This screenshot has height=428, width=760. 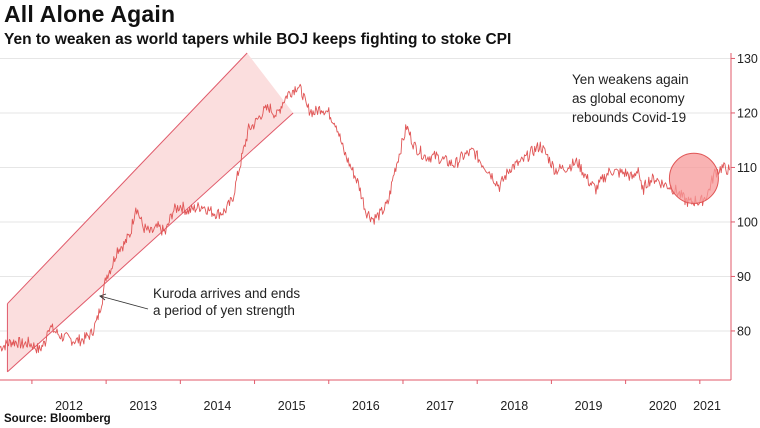 I want to click on highlight-circle-layer, so click(x=693, y=178).